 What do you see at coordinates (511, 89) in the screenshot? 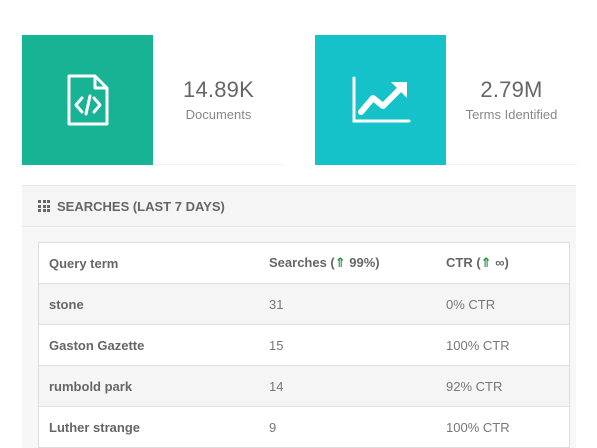
I see `terms-count: 2.79M` at bounding box center [511, 89].